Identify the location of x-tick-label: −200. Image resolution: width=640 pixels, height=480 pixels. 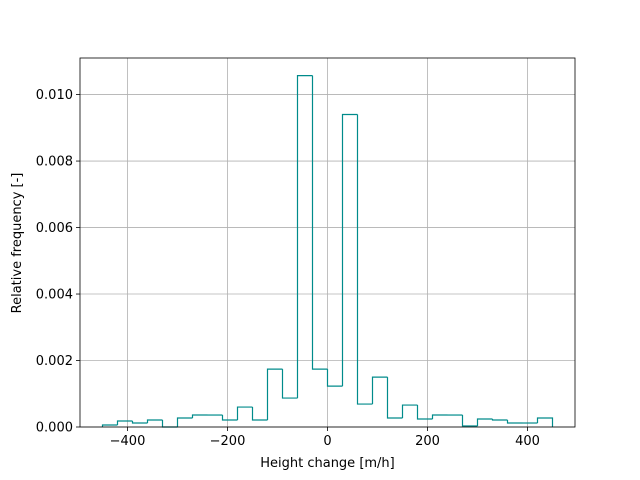
(228, 441).